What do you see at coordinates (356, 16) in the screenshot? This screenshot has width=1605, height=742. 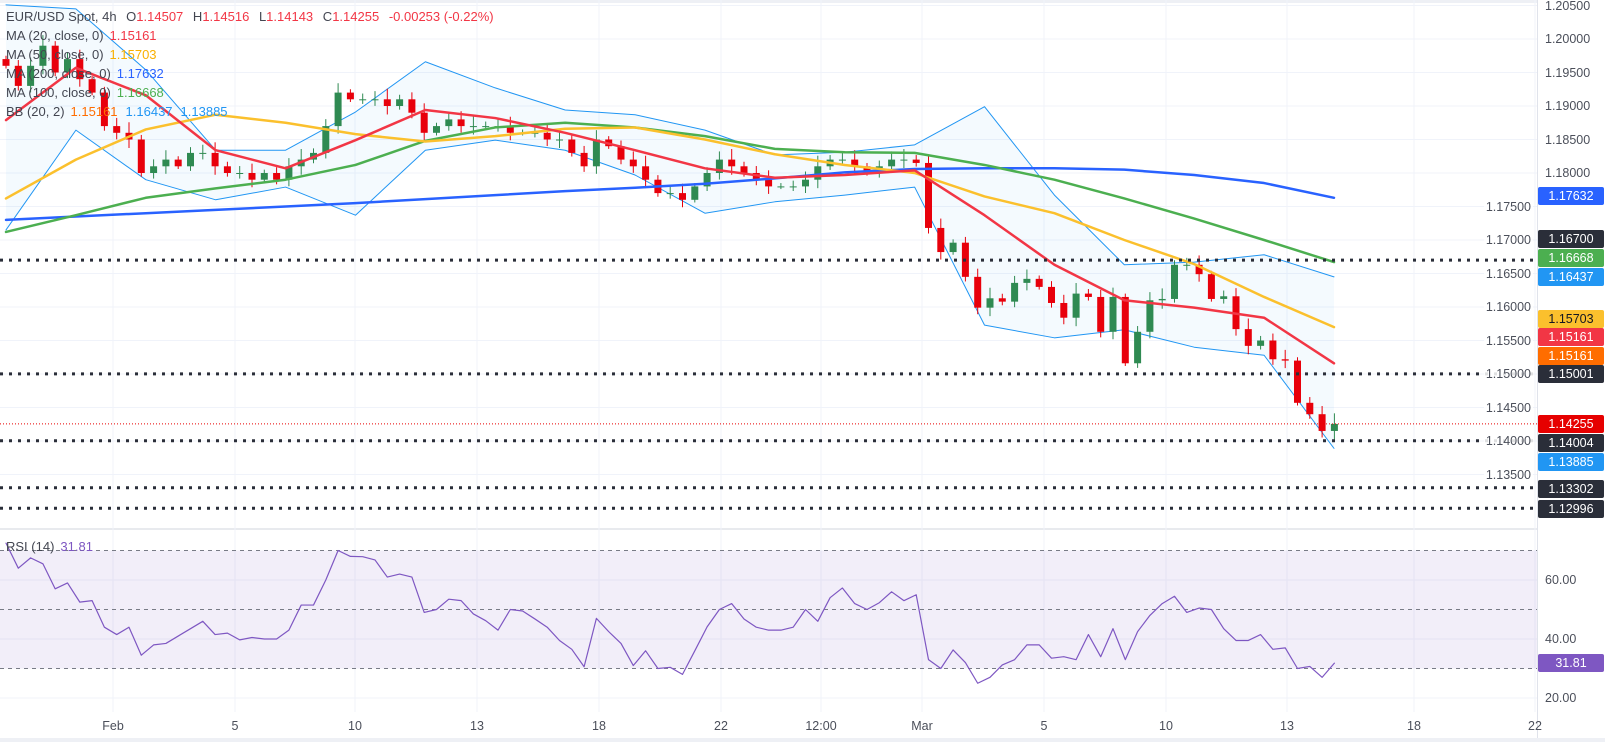 I see `close-value: 1.14255` at bounding box center [356, 16].